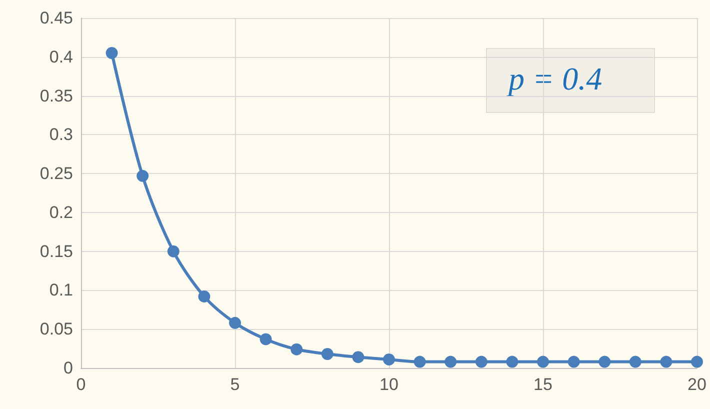 This screenshot has width=710, height=409. I want to click on y-tick-label: 0.2, so click(61, 212).